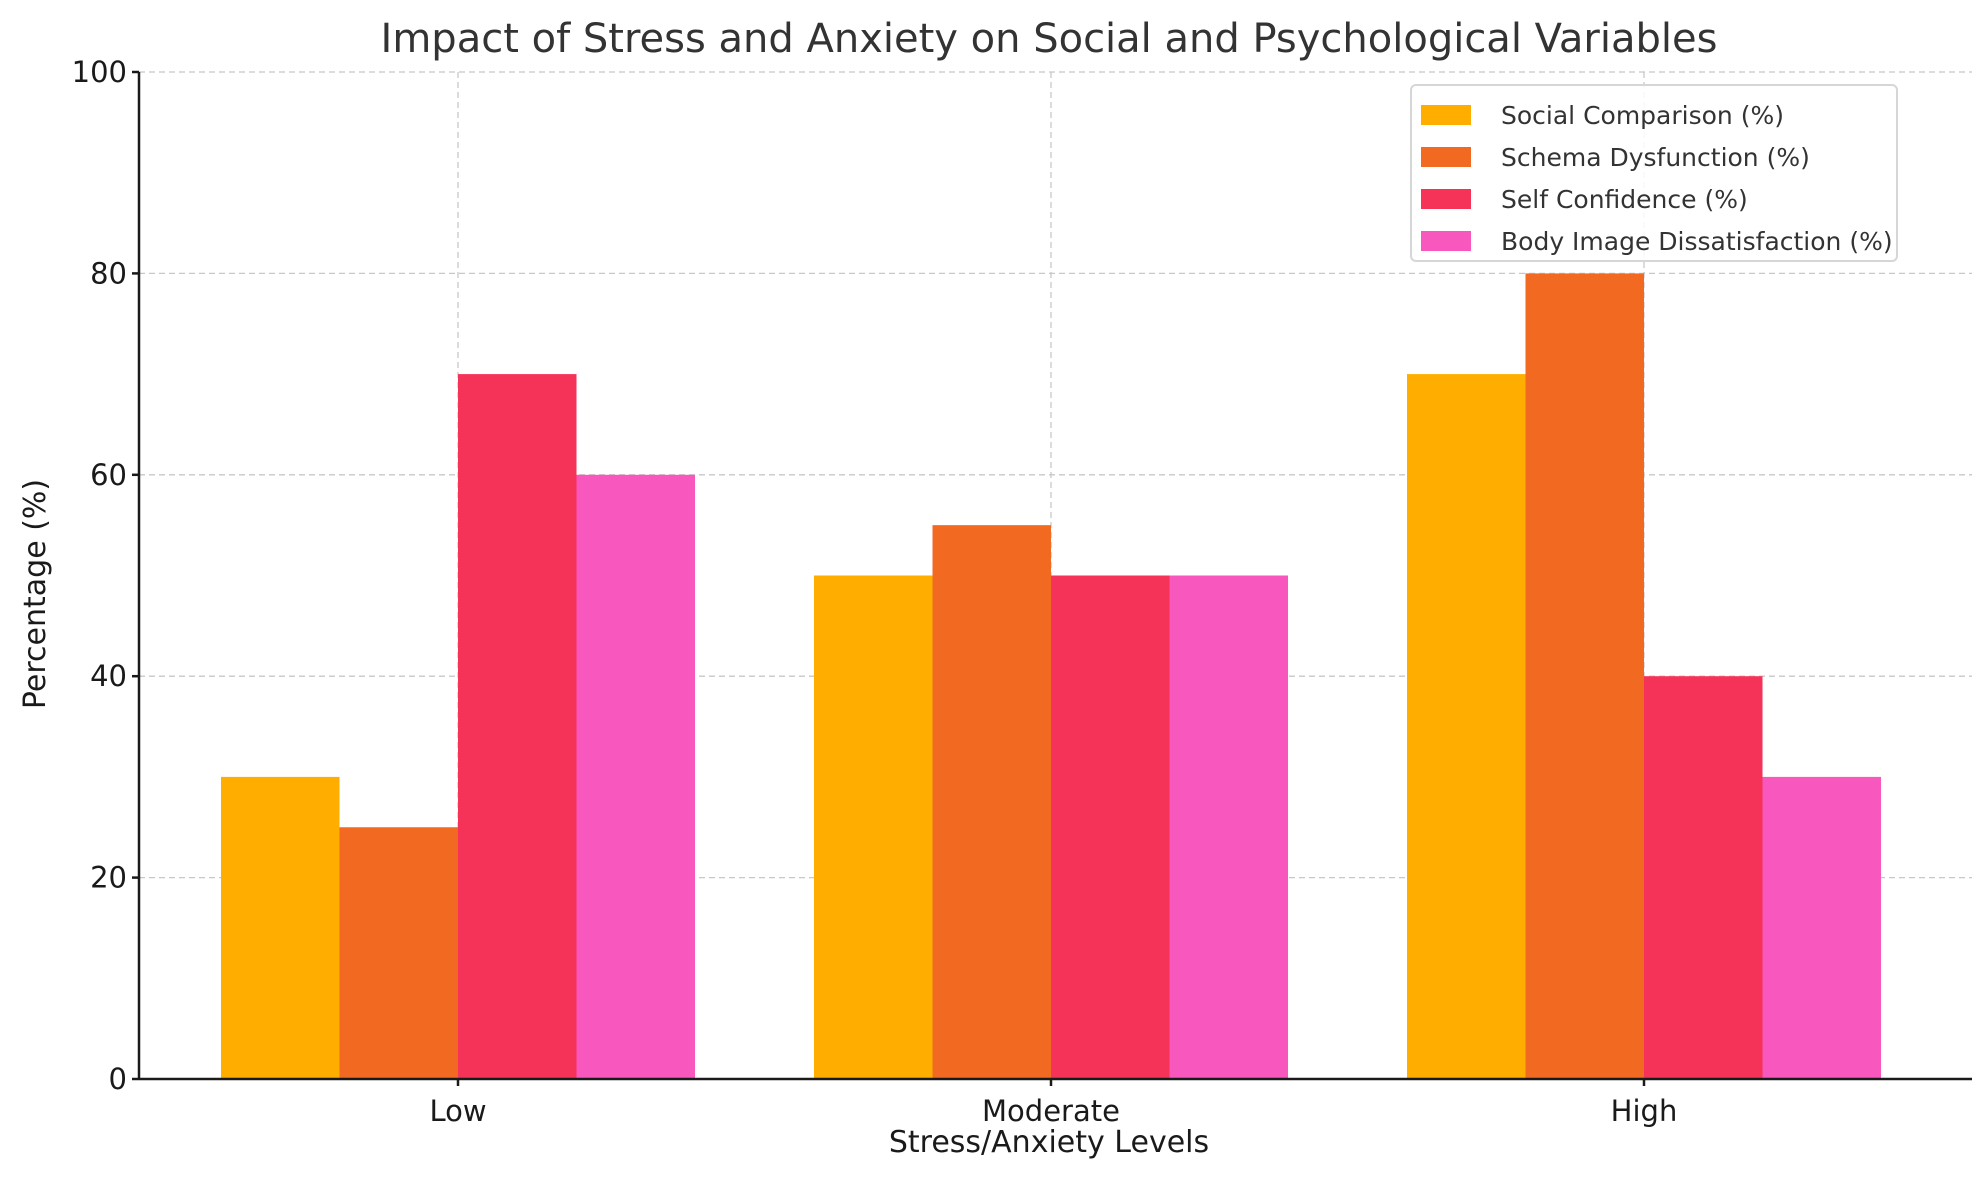 The image size is (1979, 1180). Describe the element at coordinates (108, 878) in the screenshot. I see `y-tick-label: 20` at that location.